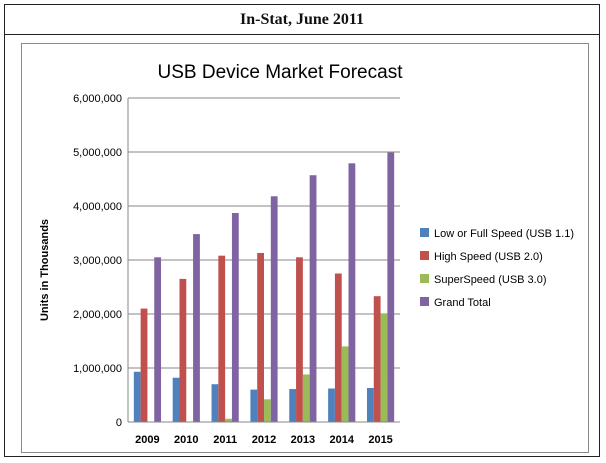 Image resolution: width=606 pixels, height=463 pixels. Describe the element at coordinates (504, 234) in the screenshot. I see `legend-label: Low or Full Speed (USB 1.1)` at that location.